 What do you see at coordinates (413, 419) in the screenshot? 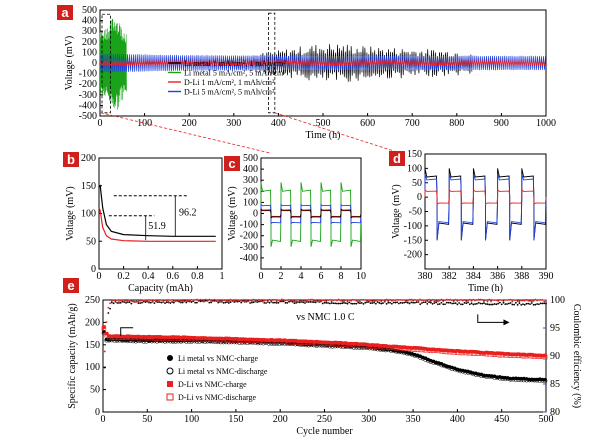
I see `x-tick-label: 350` at bounding box center [413, 419].